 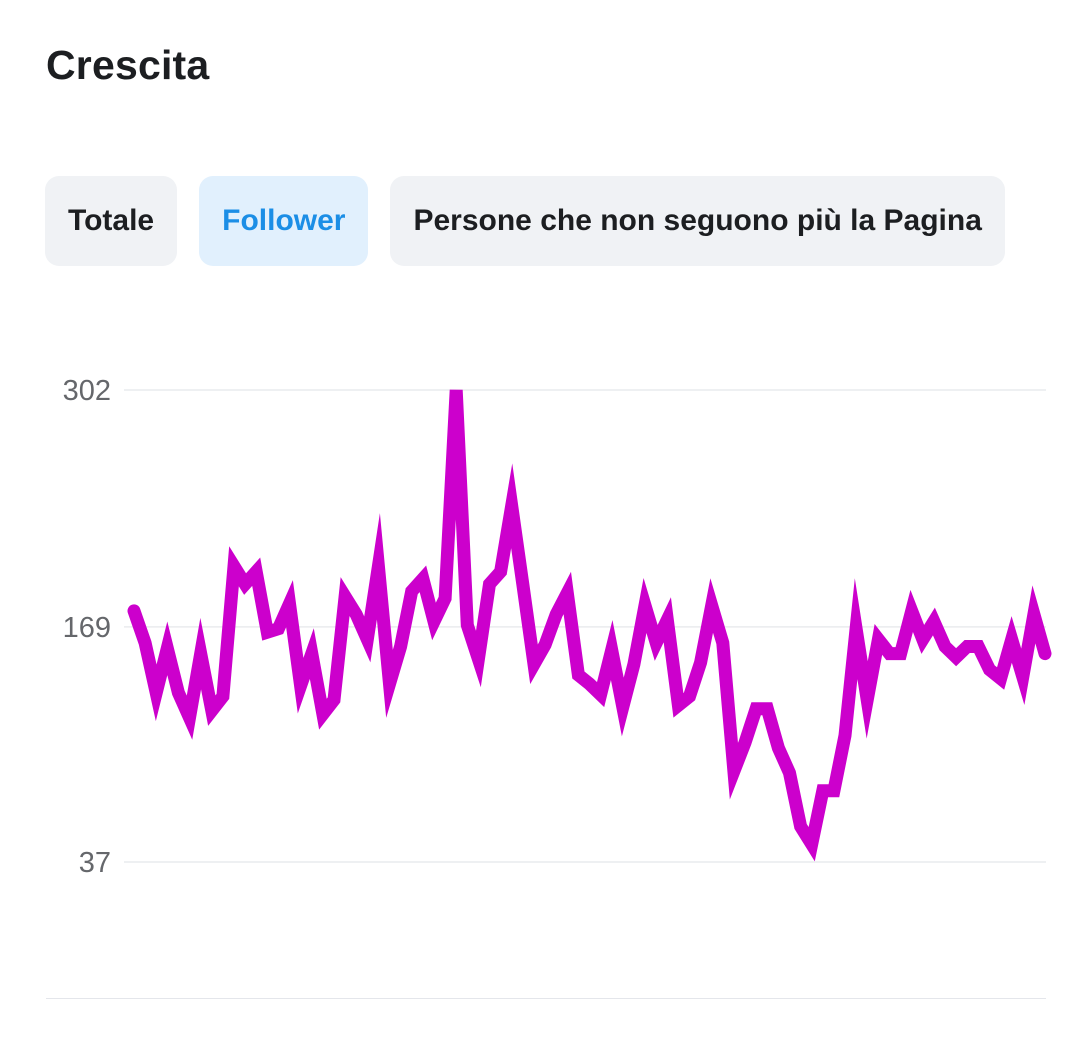 I want to click on y-tick-label: 37, so click(x=95, y=863).